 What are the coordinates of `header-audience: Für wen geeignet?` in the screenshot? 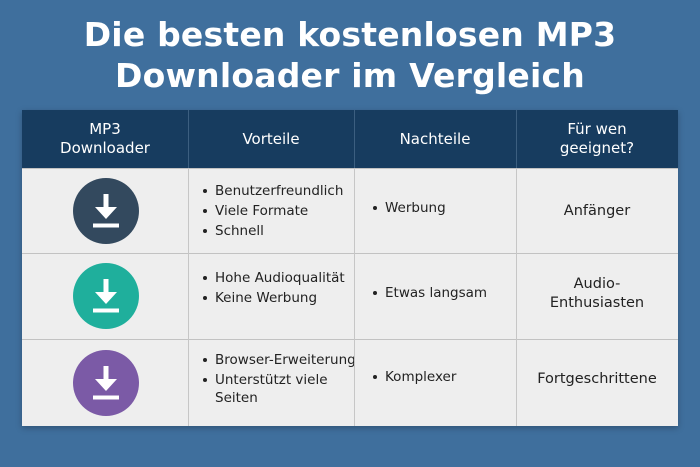 It's located at (597, 139).